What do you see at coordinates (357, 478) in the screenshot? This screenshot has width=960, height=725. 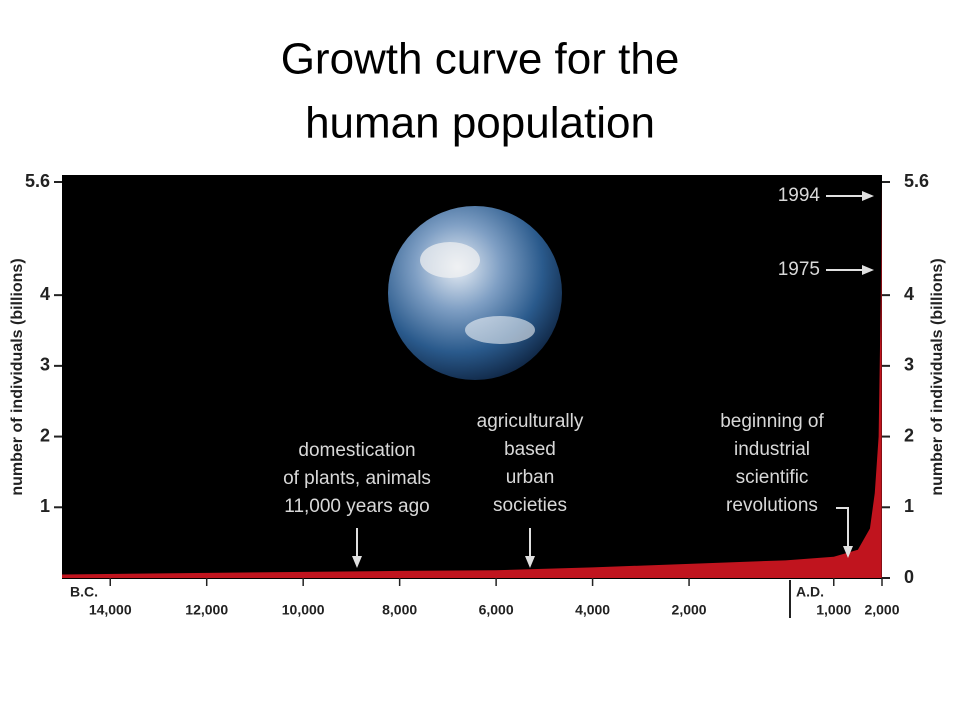 I see `annotation: of plants, animals` at bounding box center [357, 478].